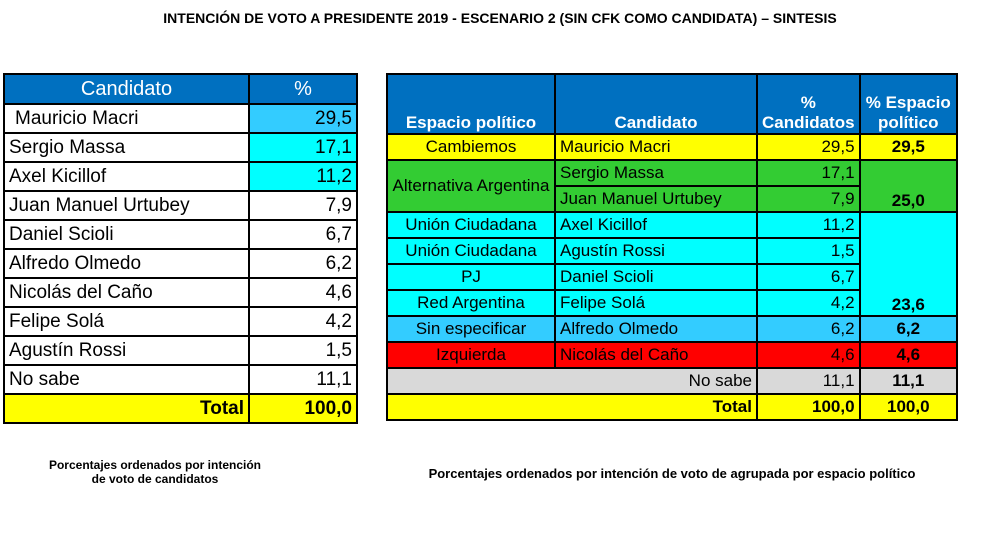  I want to click on pct: 4,6, so click(808, 355).